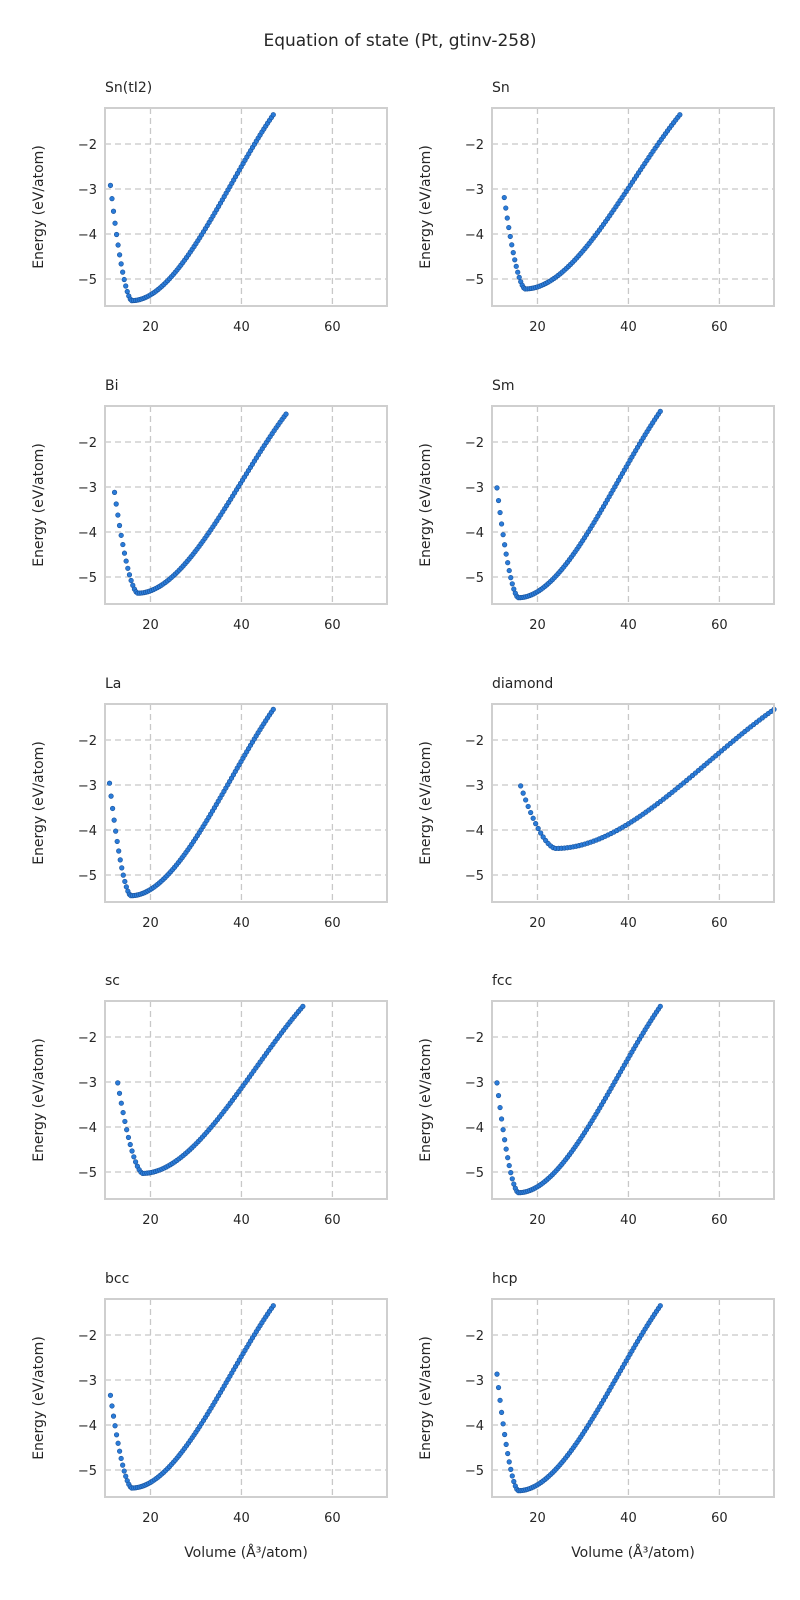 The width and height of the screenshot is (800, 1600). I want to click on eos-panel: La 20 40 60 −2 −3 −4 −5 Energy (eV/atom), so click(209, 803).